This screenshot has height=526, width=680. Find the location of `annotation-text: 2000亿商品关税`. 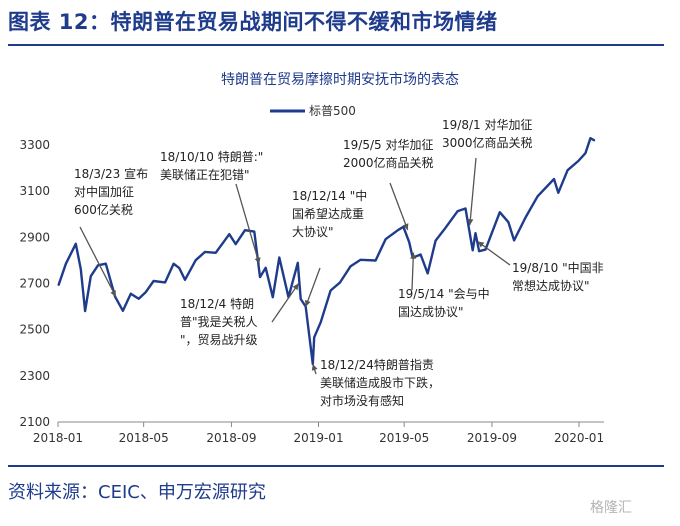

annotation-text: 2000亿商品关税 is located at coordinates (388, 162).